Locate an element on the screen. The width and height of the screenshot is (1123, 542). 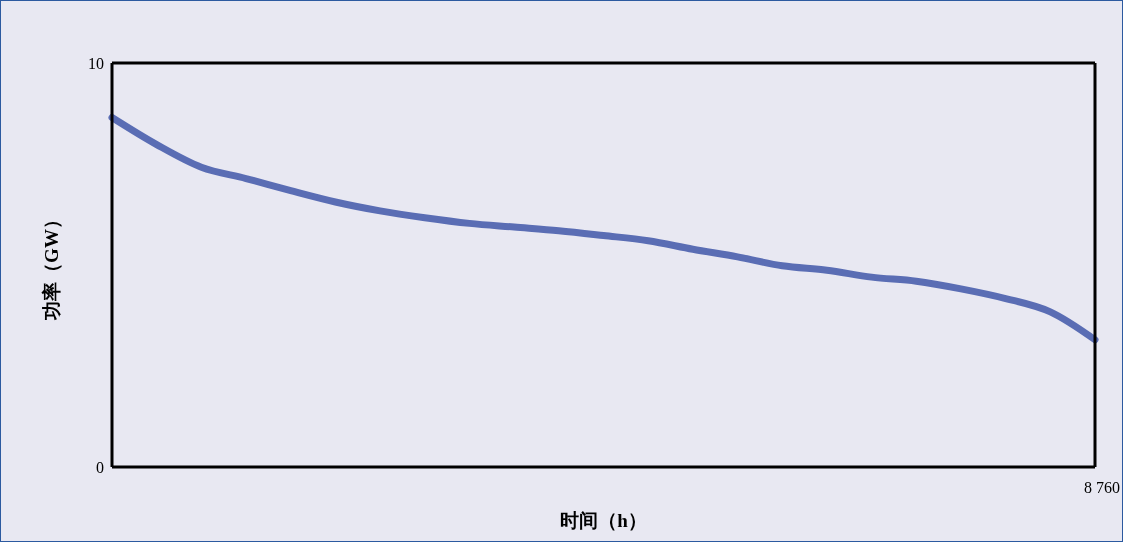
y-tick-label: 0 is located at coordinates (100, 467).